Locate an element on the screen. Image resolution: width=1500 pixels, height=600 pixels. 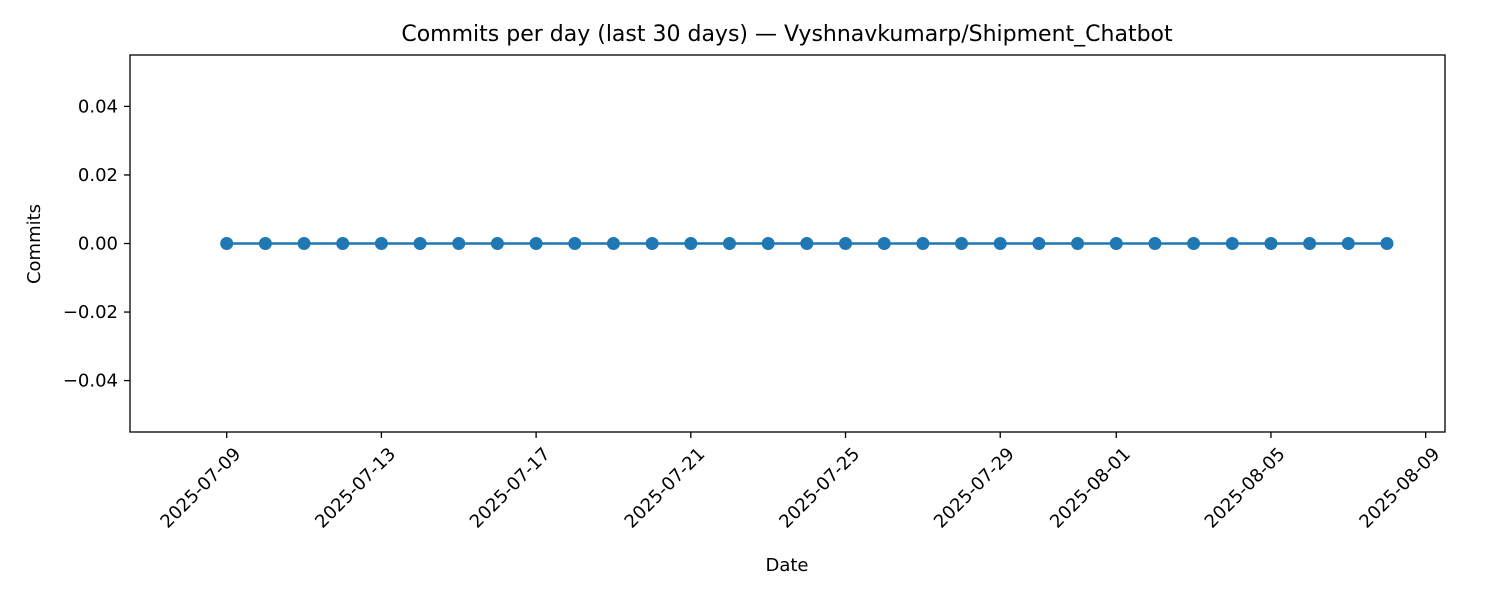
plot-area is located at coordinates (807, 243).